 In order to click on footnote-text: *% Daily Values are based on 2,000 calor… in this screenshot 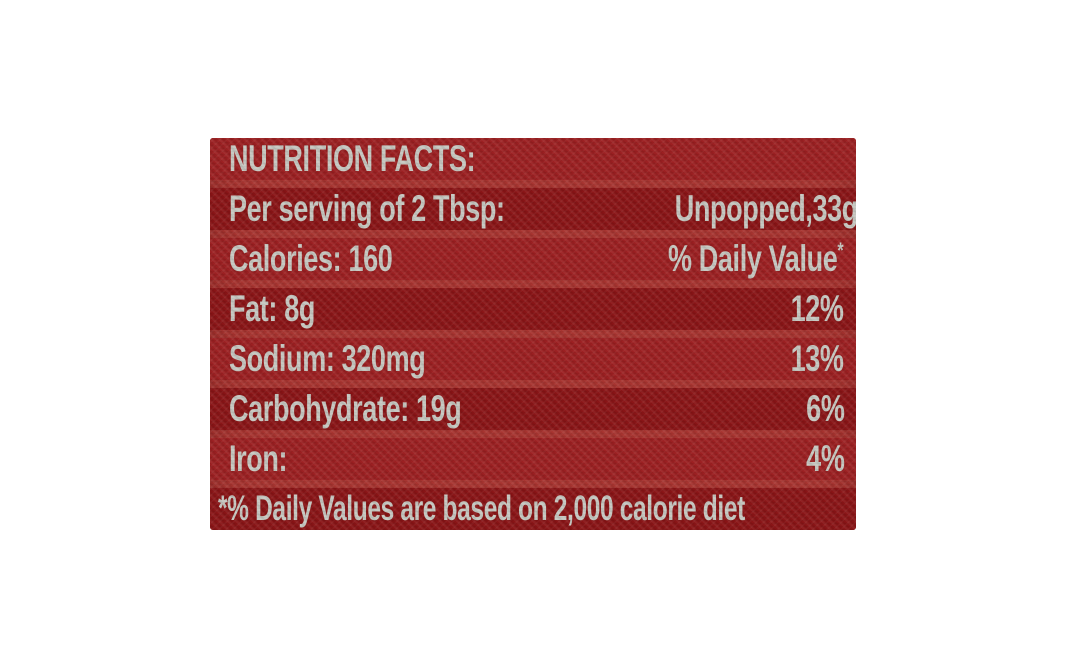, I will do `click(481, 508)`.